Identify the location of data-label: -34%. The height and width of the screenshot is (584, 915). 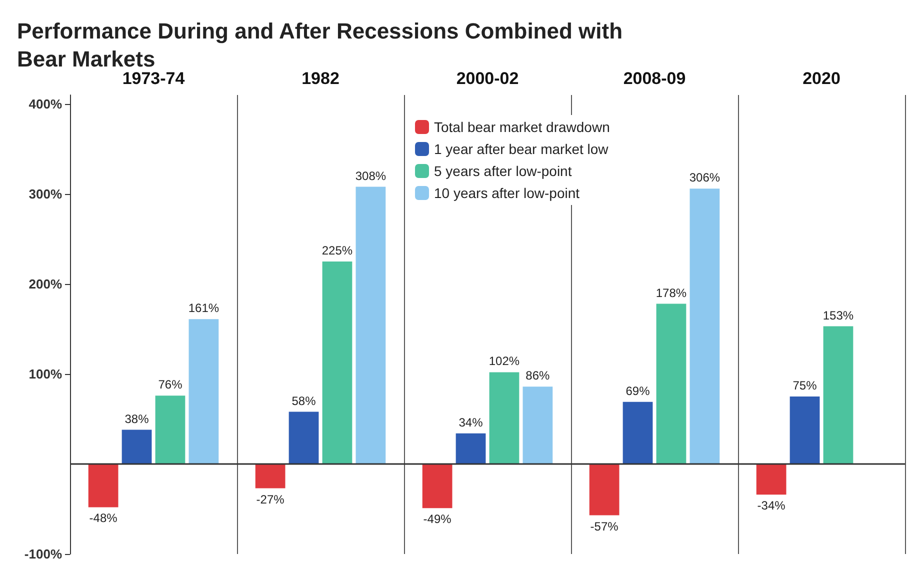
(771, 505).